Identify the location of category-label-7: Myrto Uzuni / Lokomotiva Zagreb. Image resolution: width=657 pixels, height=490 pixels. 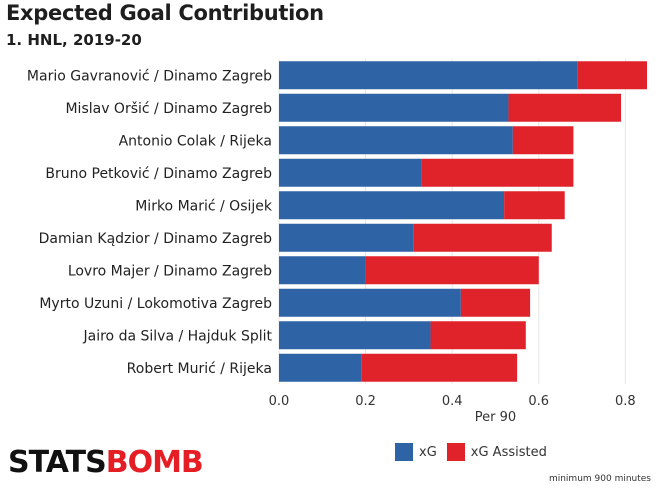
(155, 304).